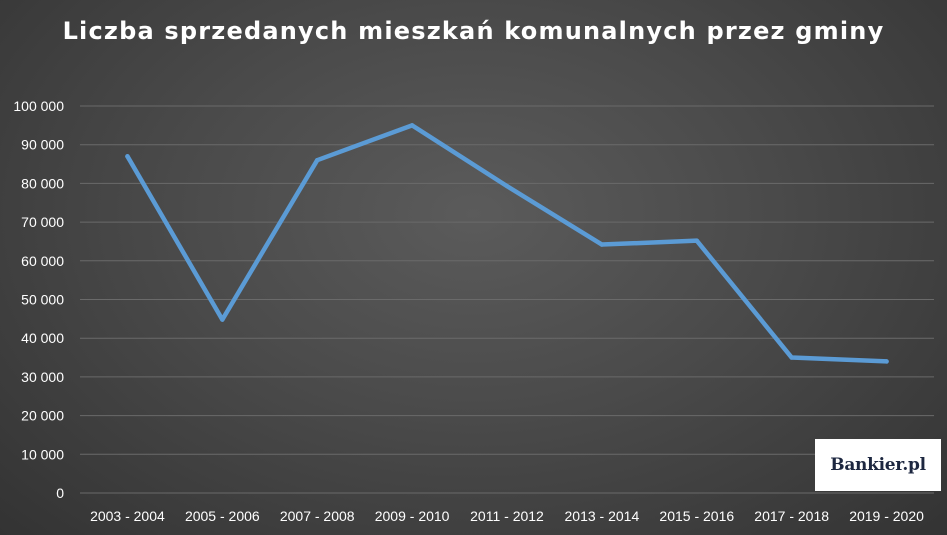 The image size is (947, 535). Describe the element at coordinates (42, 454) in the screenshot. I see `y-tick-label: 10 000` at that location.